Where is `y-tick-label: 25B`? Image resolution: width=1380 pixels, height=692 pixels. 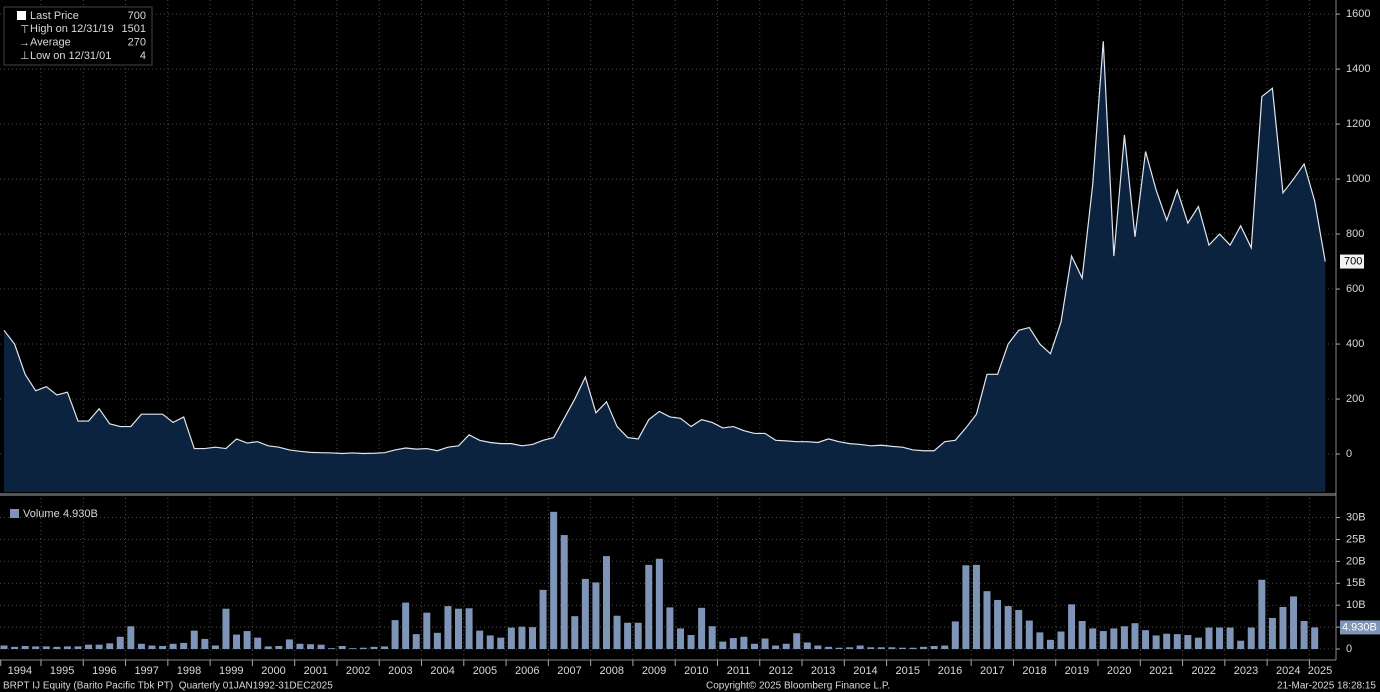 y-tick-label: 25B is located at coordinates (1356, 539).